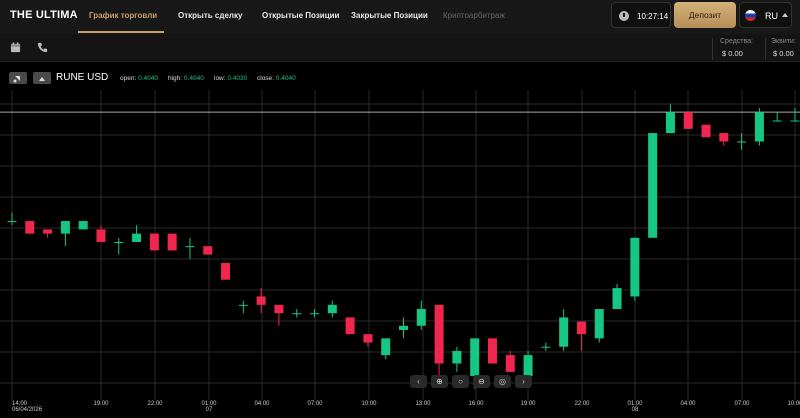 The width and height of the screenshot is (800, 418). What do you see at coordinates (82, 77) in the screenshot?
I see `instrument-name: RUNE USD` at bounding box center [82, 77].